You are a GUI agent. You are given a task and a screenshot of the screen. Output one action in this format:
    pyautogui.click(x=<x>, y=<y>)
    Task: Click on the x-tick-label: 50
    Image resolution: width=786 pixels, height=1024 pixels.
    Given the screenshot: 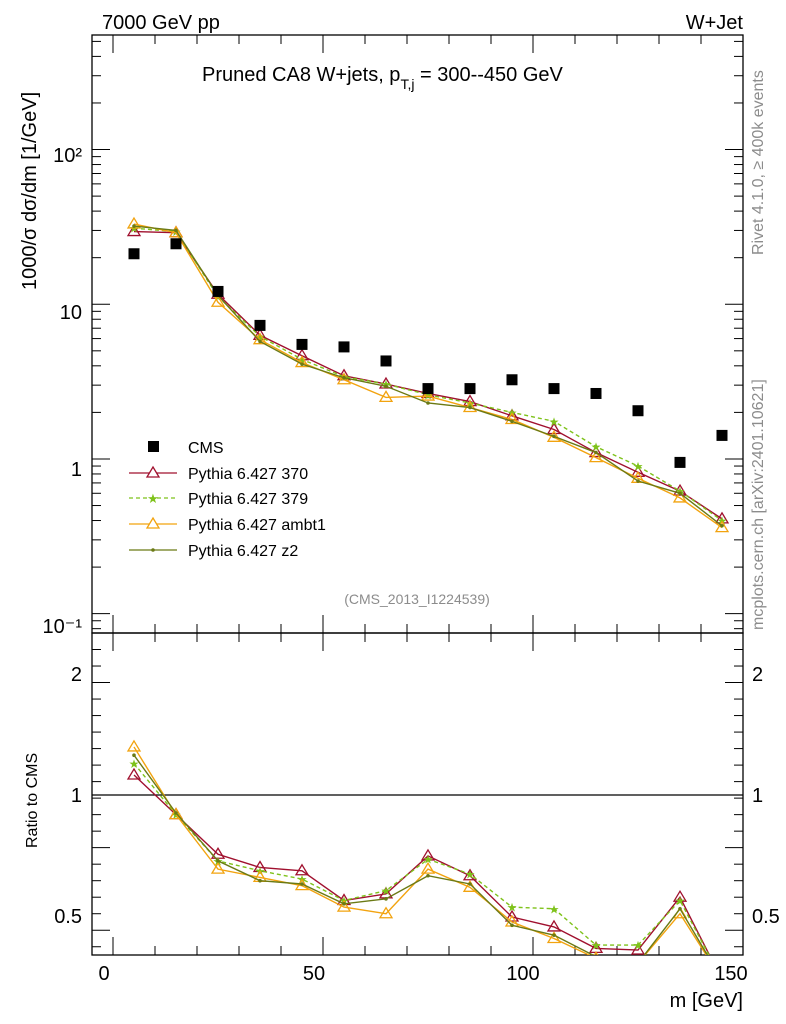 What is the action you would take?
    pyautogui.click(x=314, y=974)
    